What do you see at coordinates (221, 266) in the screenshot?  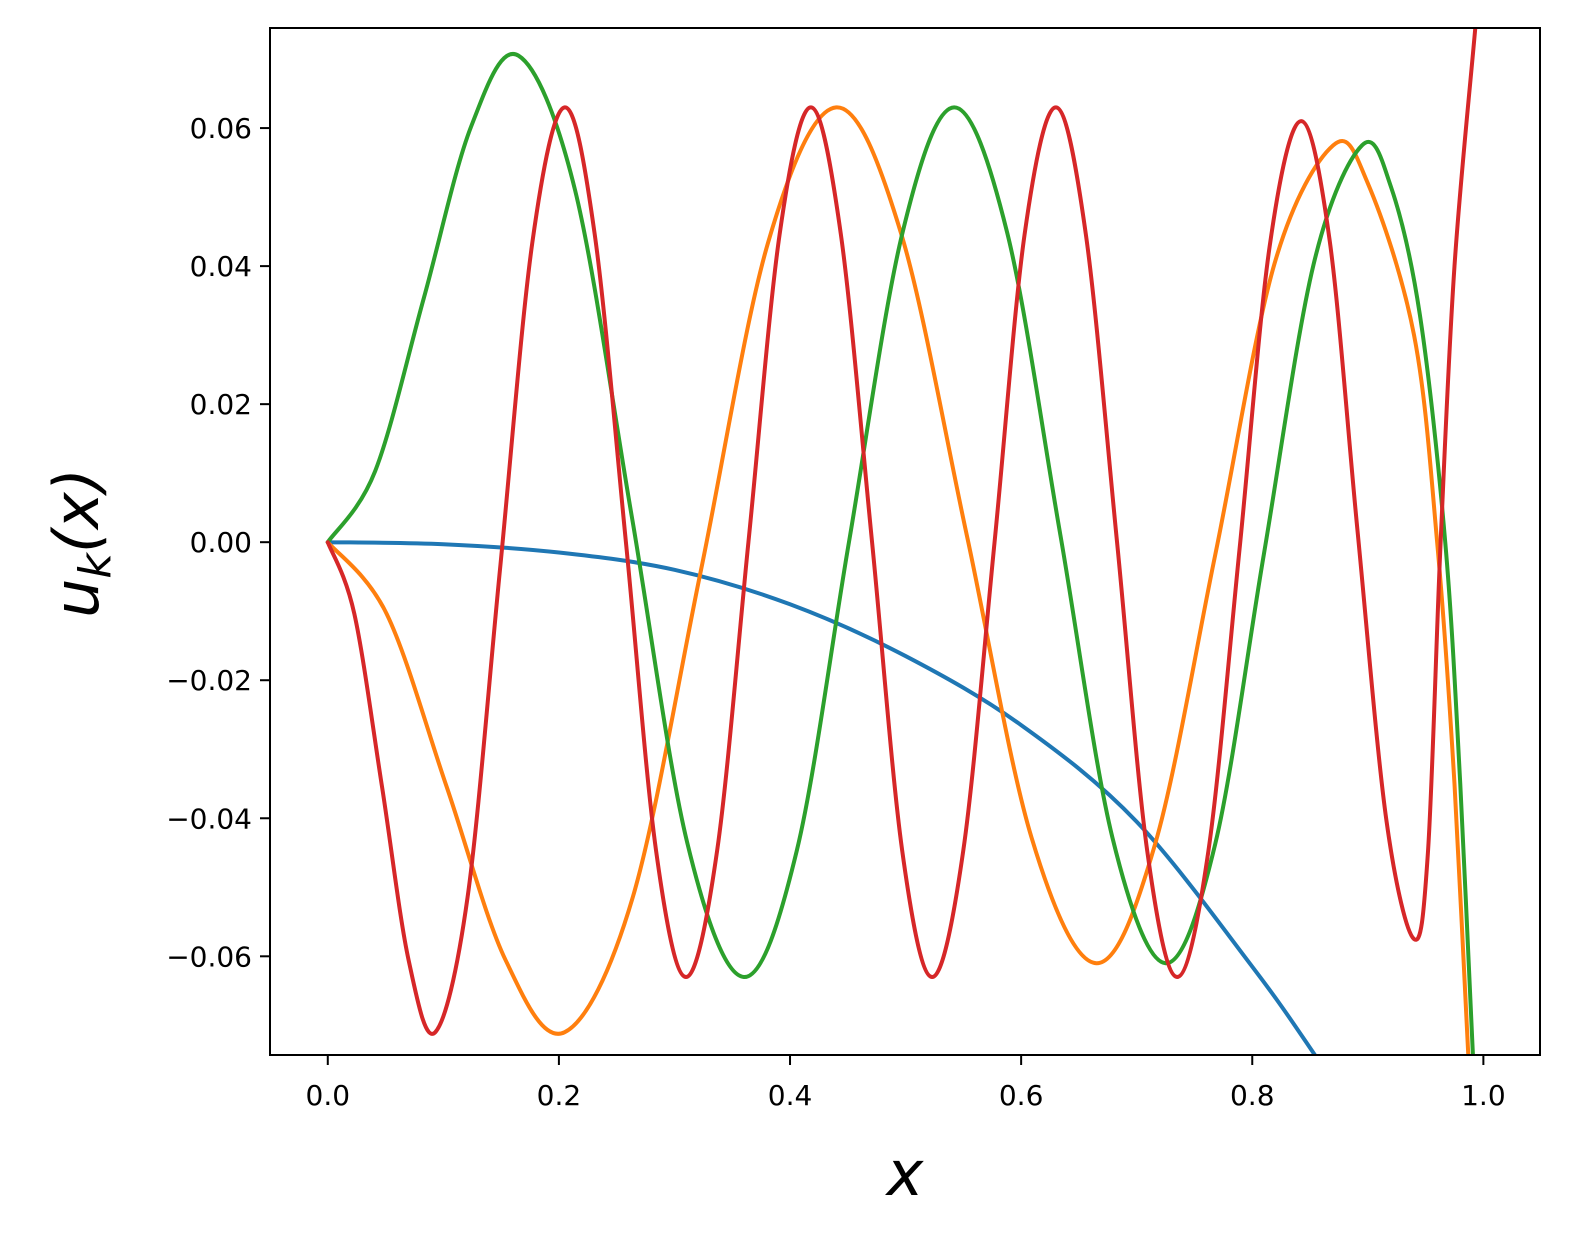 I see `y-tick-label: 0.04` at bounding box center [221, 266].